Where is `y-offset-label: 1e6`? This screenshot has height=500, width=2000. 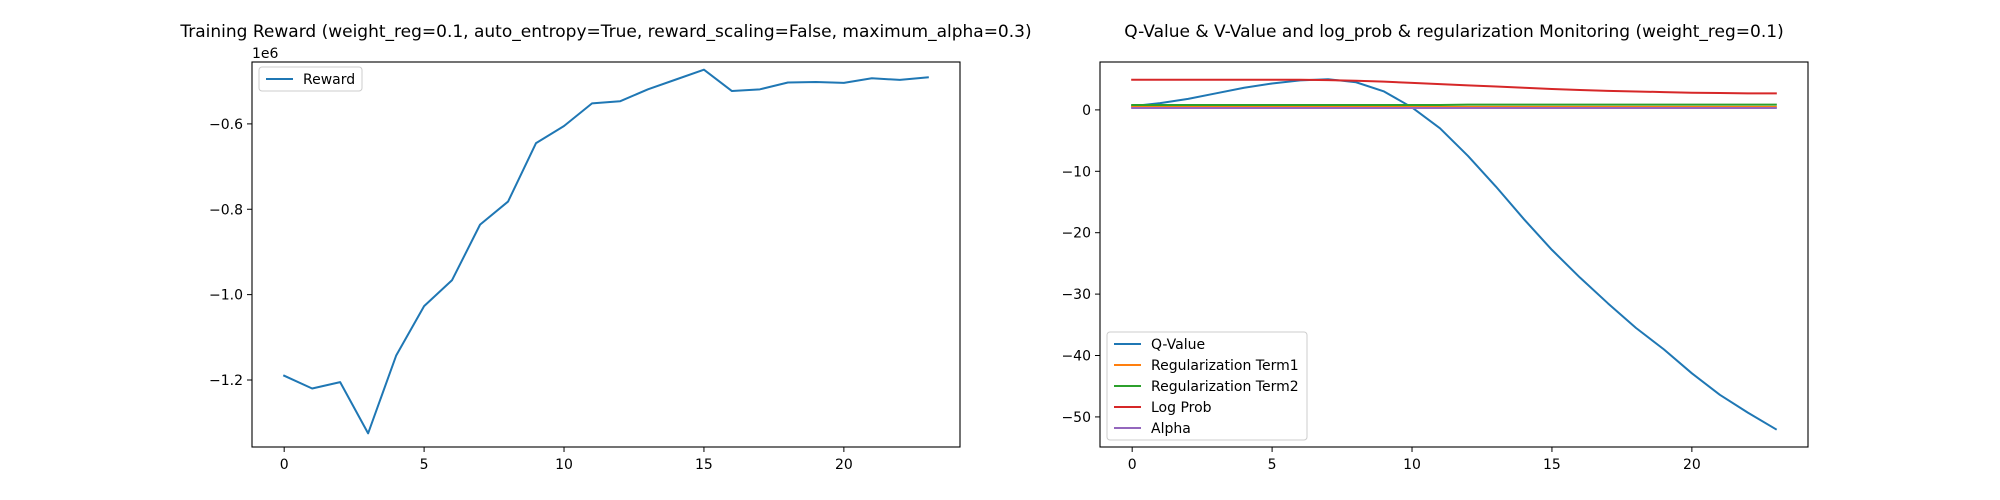 y-offset-label: 1e6 is located at coordinates (265, 54).